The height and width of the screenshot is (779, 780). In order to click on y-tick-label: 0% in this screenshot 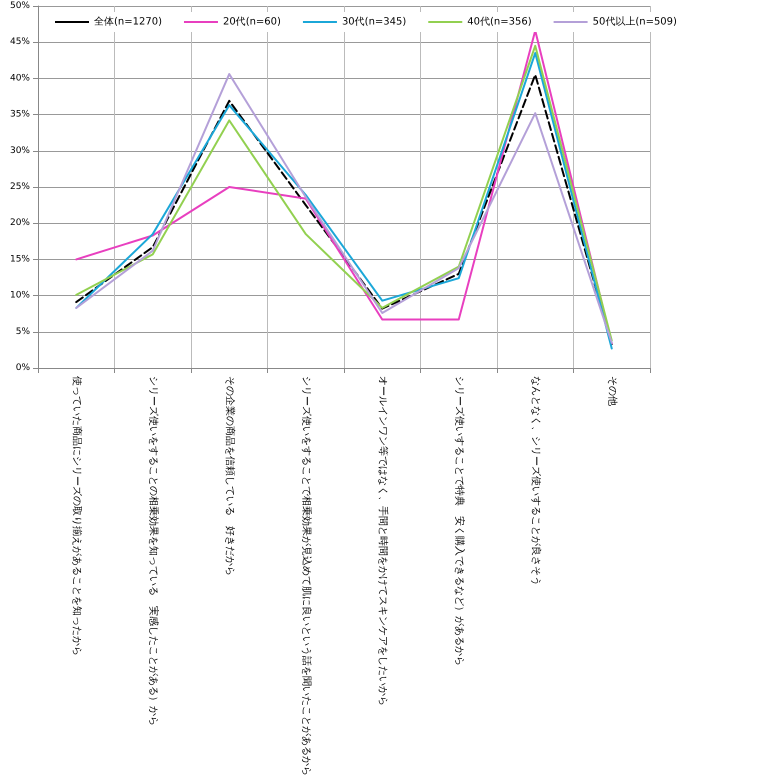, I will do `click(23, 368)`.